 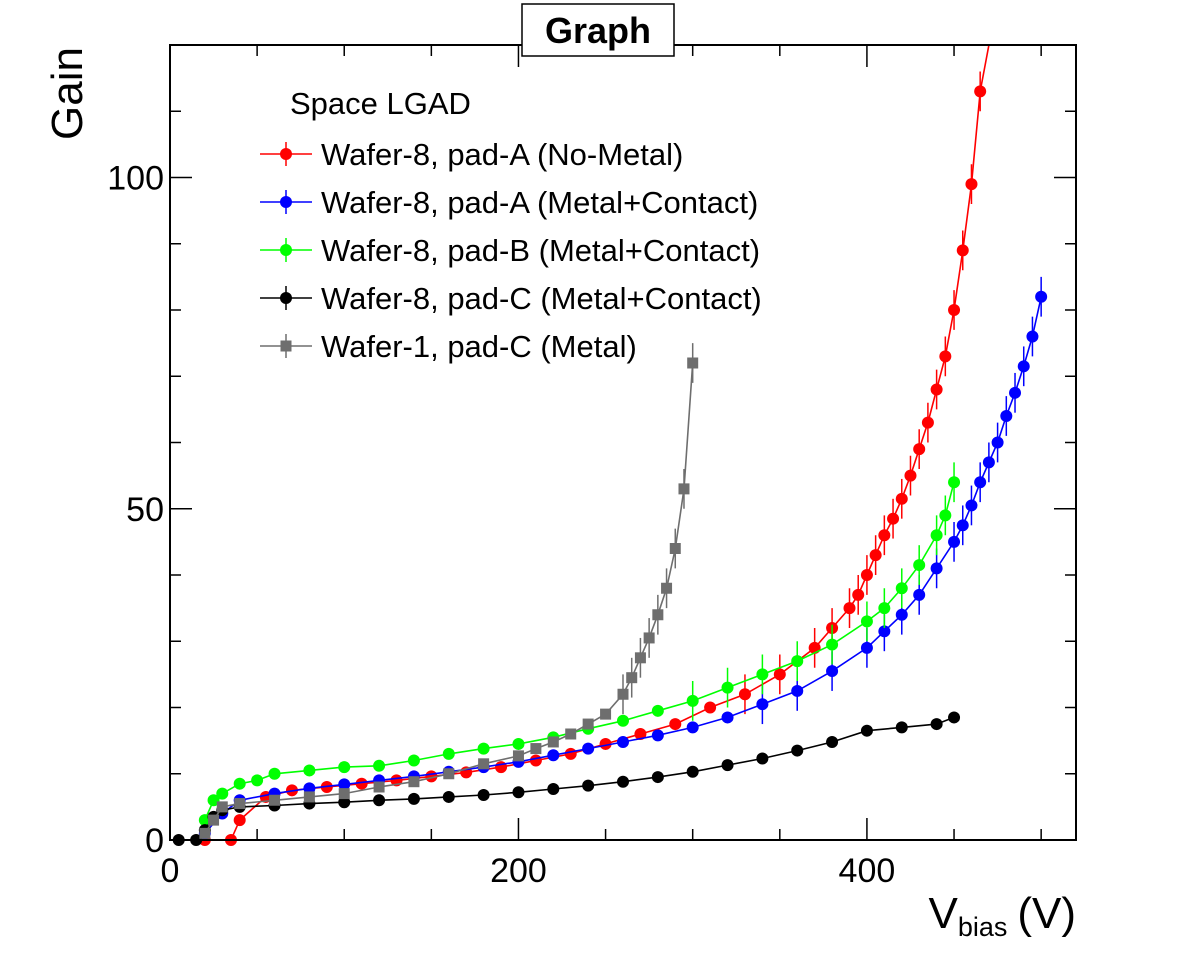 I want to click on series-group, so click(x=566, y=778).